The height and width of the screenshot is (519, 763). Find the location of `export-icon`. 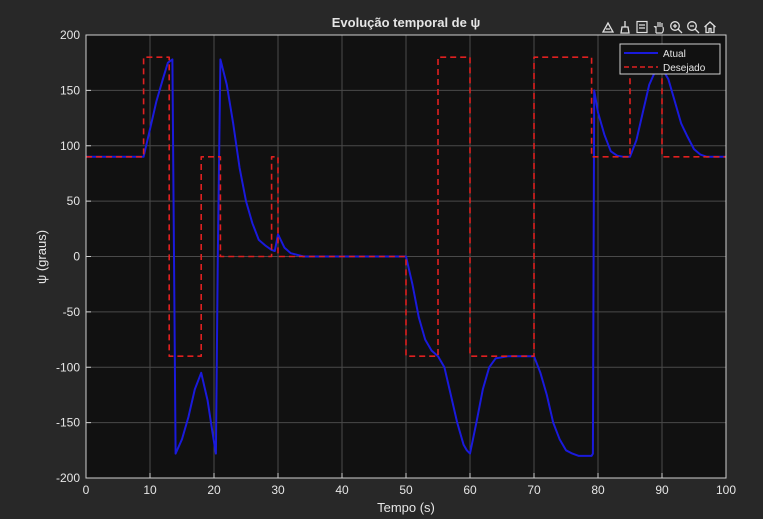

export-icon is located at coordinates (608, 27).